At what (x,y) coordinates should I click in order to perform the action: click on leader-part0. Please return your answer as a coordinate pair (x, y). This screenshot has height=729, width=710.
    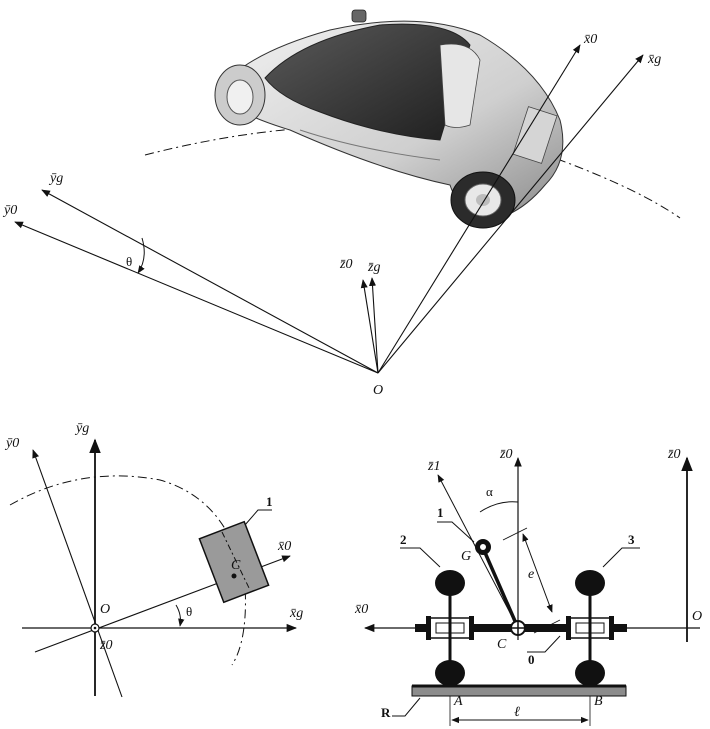
    Looking at the image, I should click on (544, 644).